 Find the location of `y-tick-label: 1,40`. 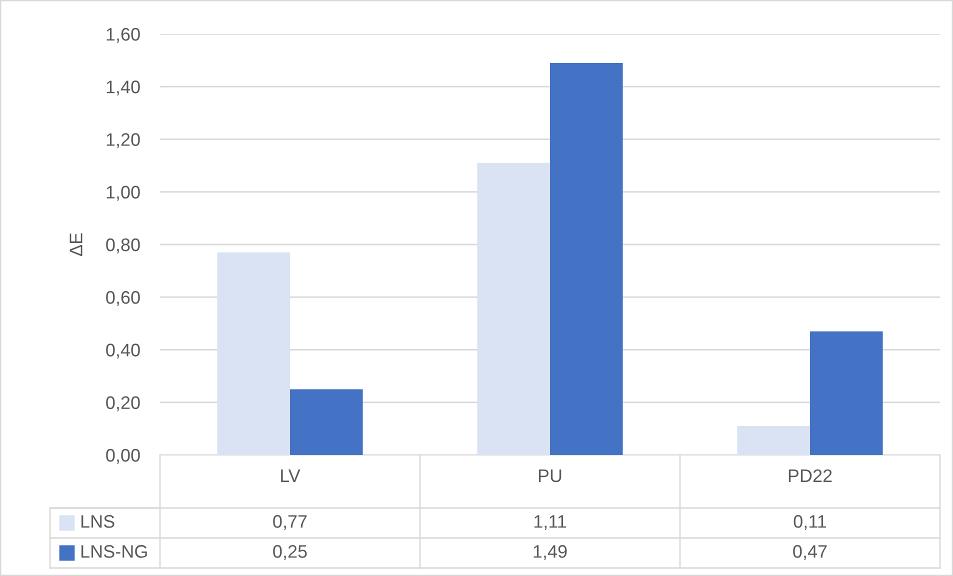

y-tick-label: 1,40 is located at coordinates (123, 88).